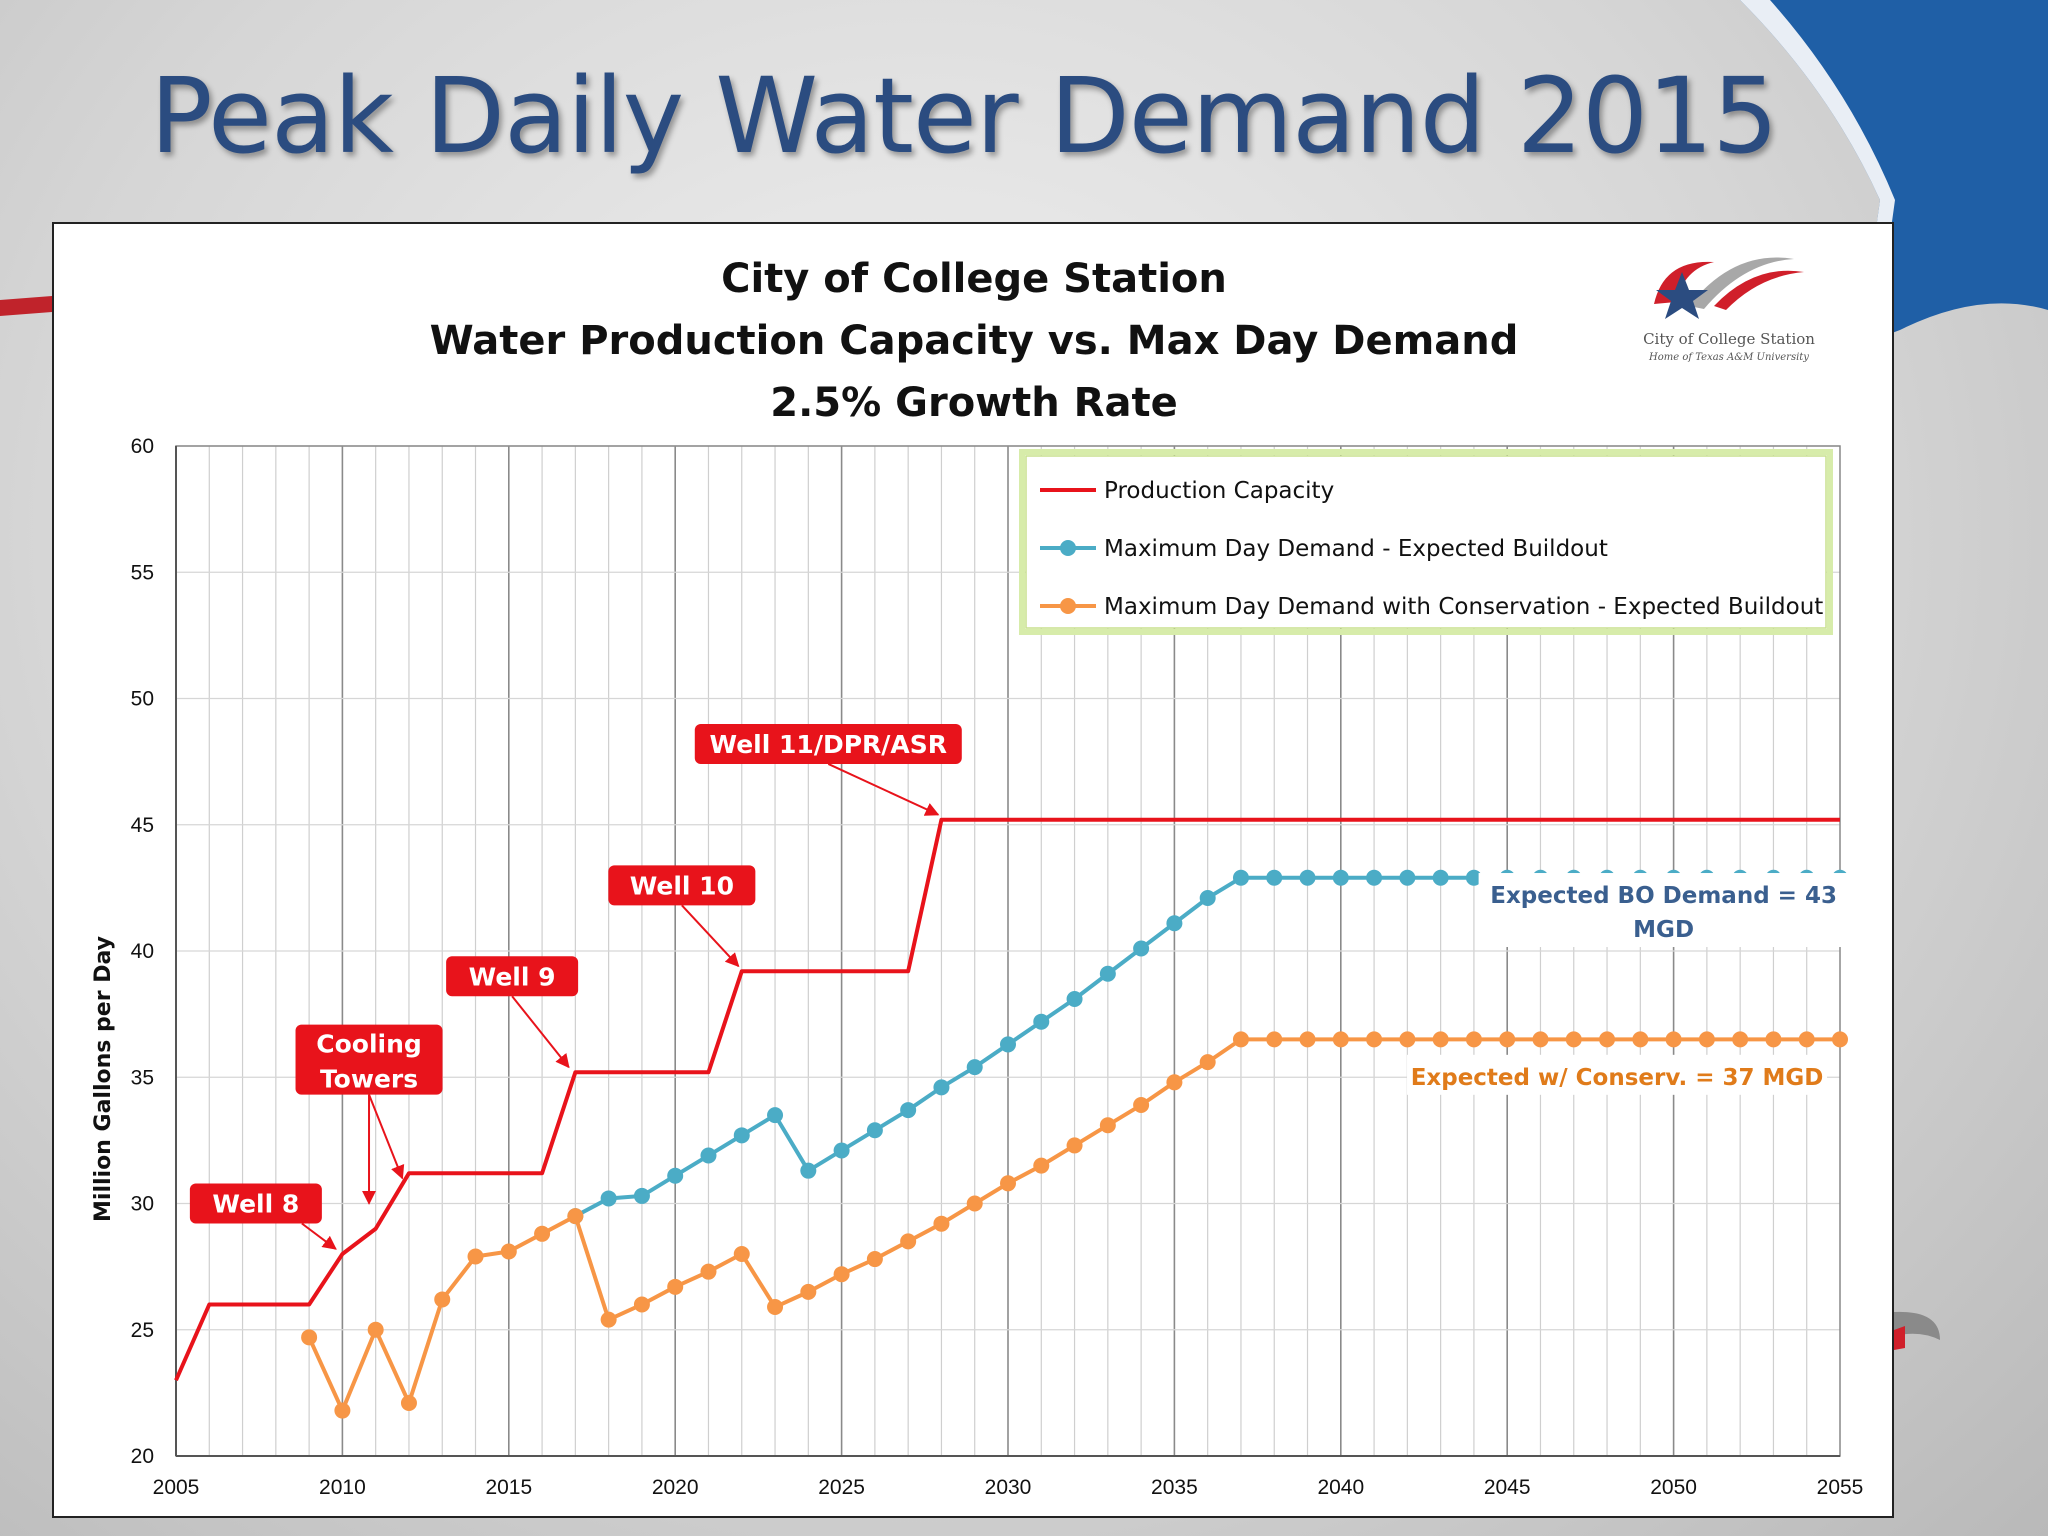 The width and height of the screenshot is (2048, 1536). What do you see at coordinates (974, 279) in the screenshot?
I see `chart-title-line-1: City of College Station` at bounding box center [974, 279].